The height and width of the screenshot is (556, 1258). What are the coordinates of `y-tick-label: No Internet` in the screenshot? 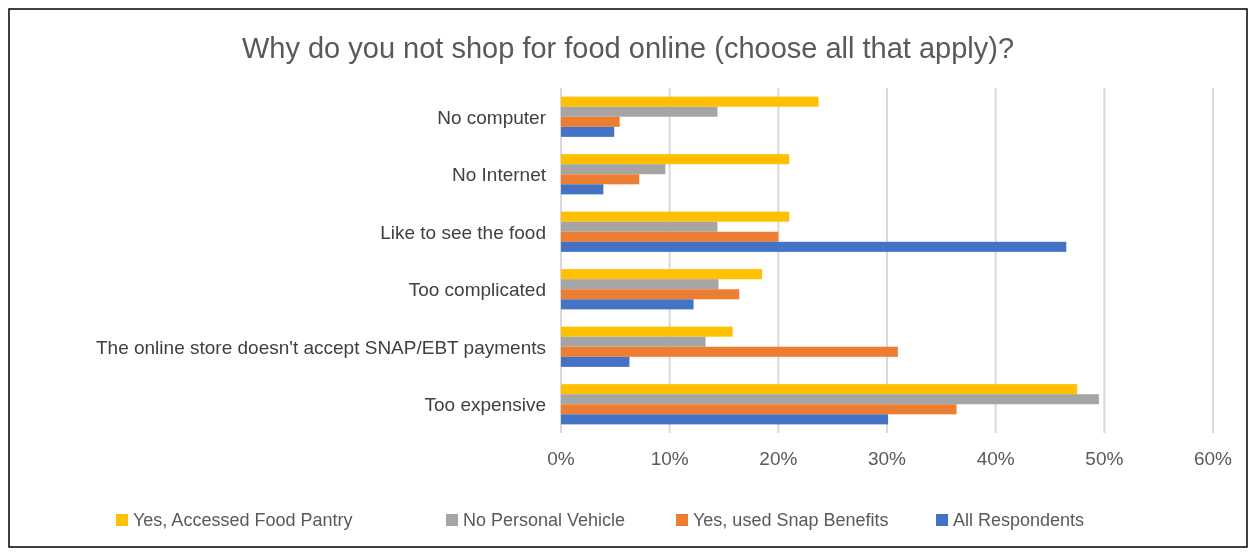 It's located at (499, 175).